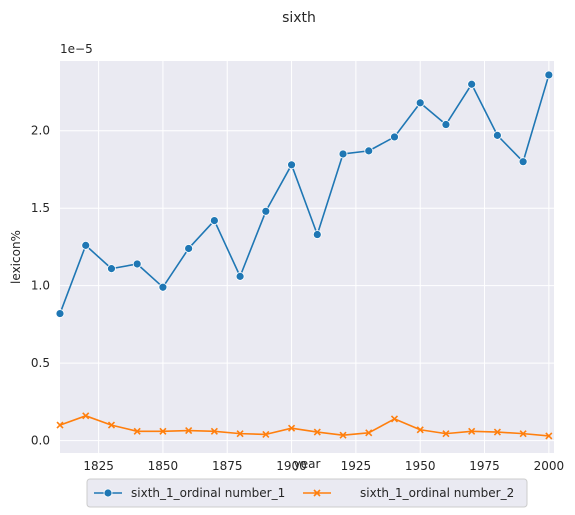  I want to click on x-axis-label: year, so click(307, 464).